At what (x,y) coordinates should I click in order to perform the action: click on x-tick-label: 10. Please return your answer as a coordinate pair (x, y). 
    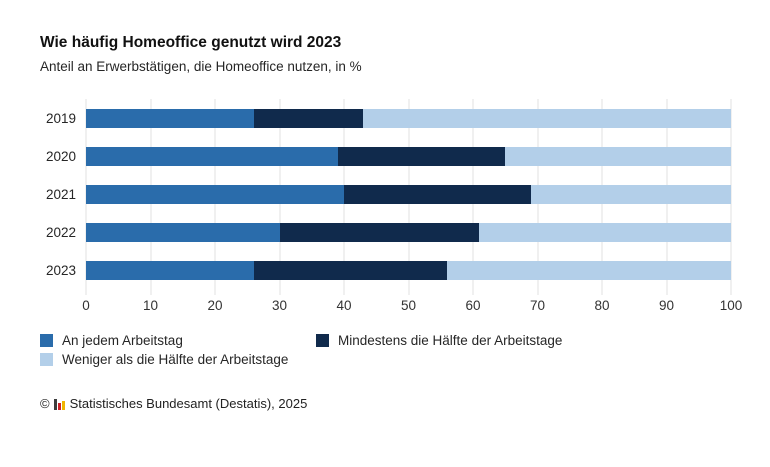
    Looking at the image, I should click on (150, 305).